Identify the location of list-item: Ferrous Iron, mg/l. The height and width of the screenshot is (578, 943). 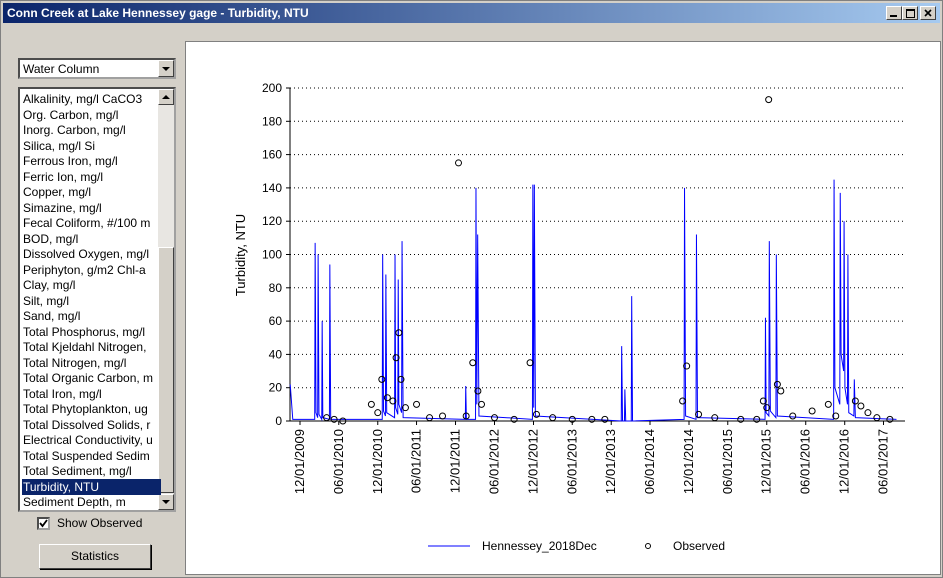
(70, 161).